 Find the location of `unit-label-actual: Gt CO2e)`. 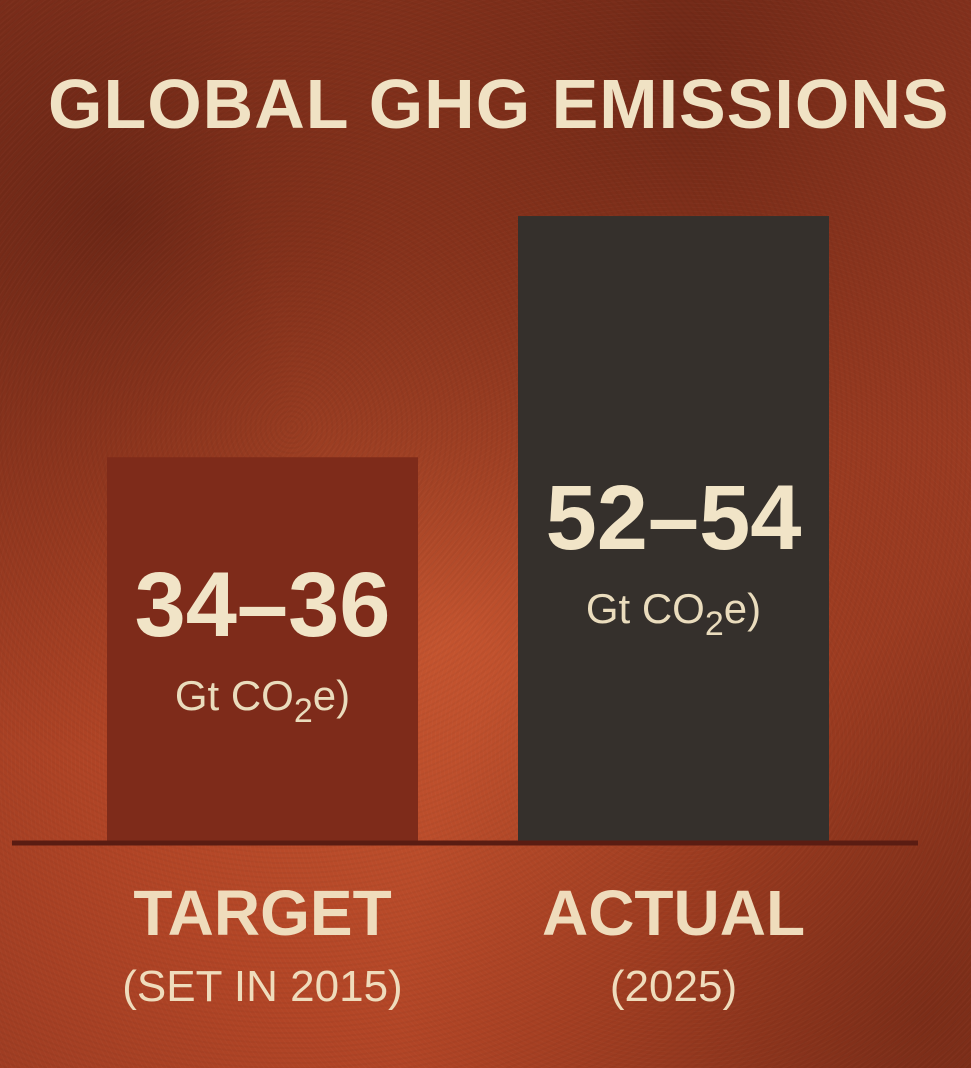

unit-label-actual: Gt CO2e) is located at coordinates (673, 614).